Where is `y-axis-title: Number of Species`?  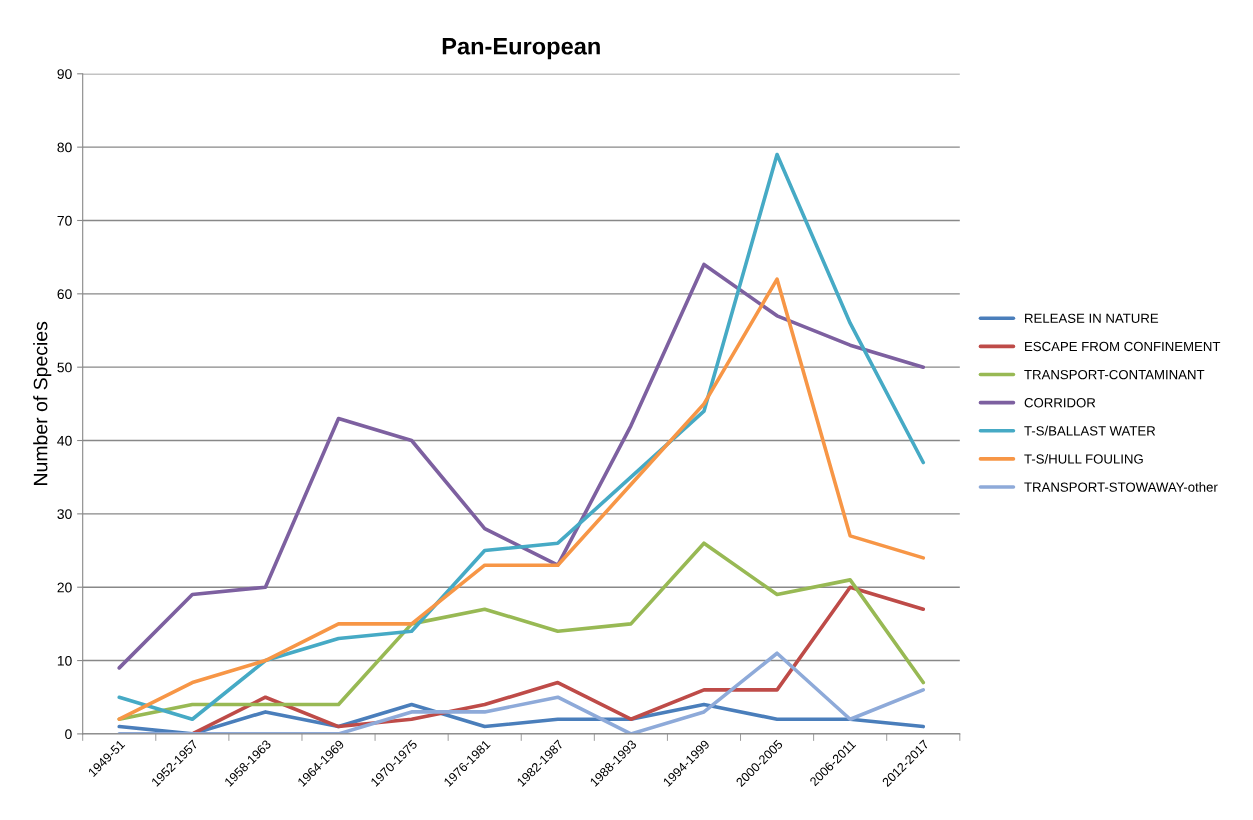 y-axis-title: Number of Species is located at coordinates (42, 403).